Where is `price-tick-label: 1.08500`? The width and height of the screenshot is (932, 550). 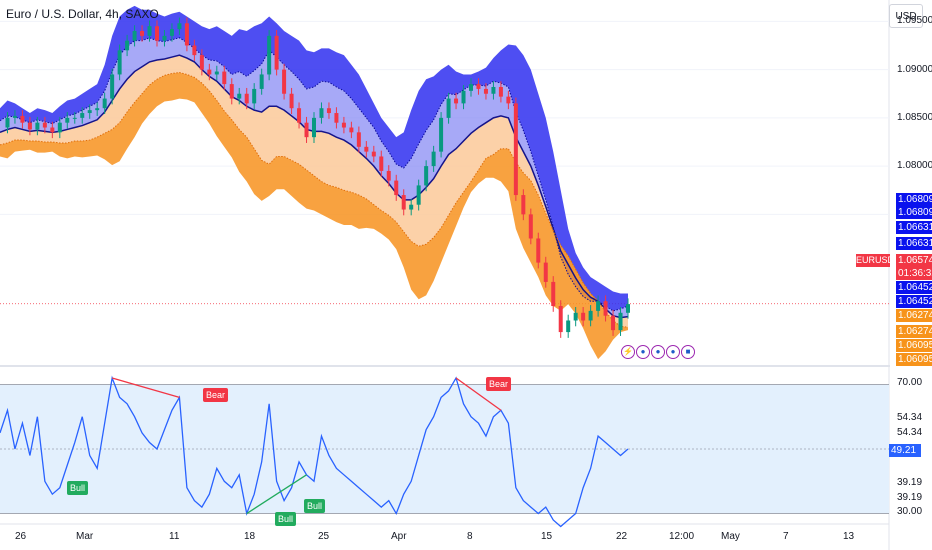 price-tick-label: 1.08500 is located at coordinates (914, 117).